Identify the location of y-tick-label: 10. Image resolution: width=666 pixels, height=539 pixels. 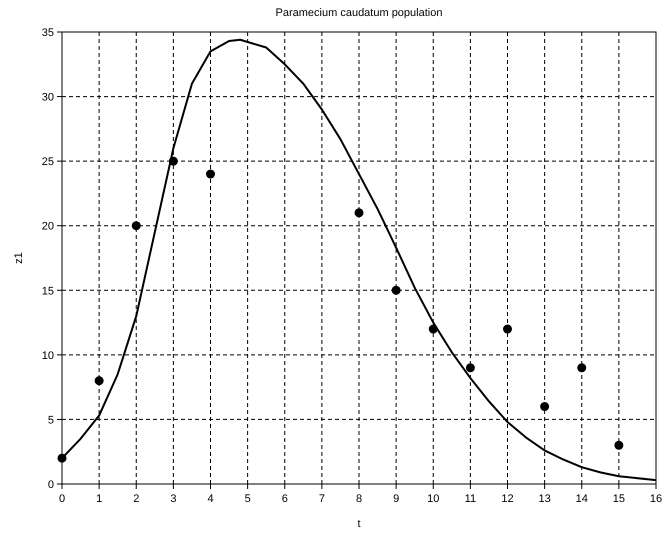
(48, 356).